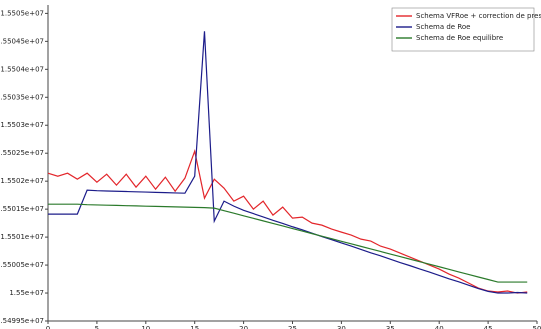 The height and width of the screenshot is (329, 541). I want to click on y-tick-label: 1.55015e+07, so click(22, 209).